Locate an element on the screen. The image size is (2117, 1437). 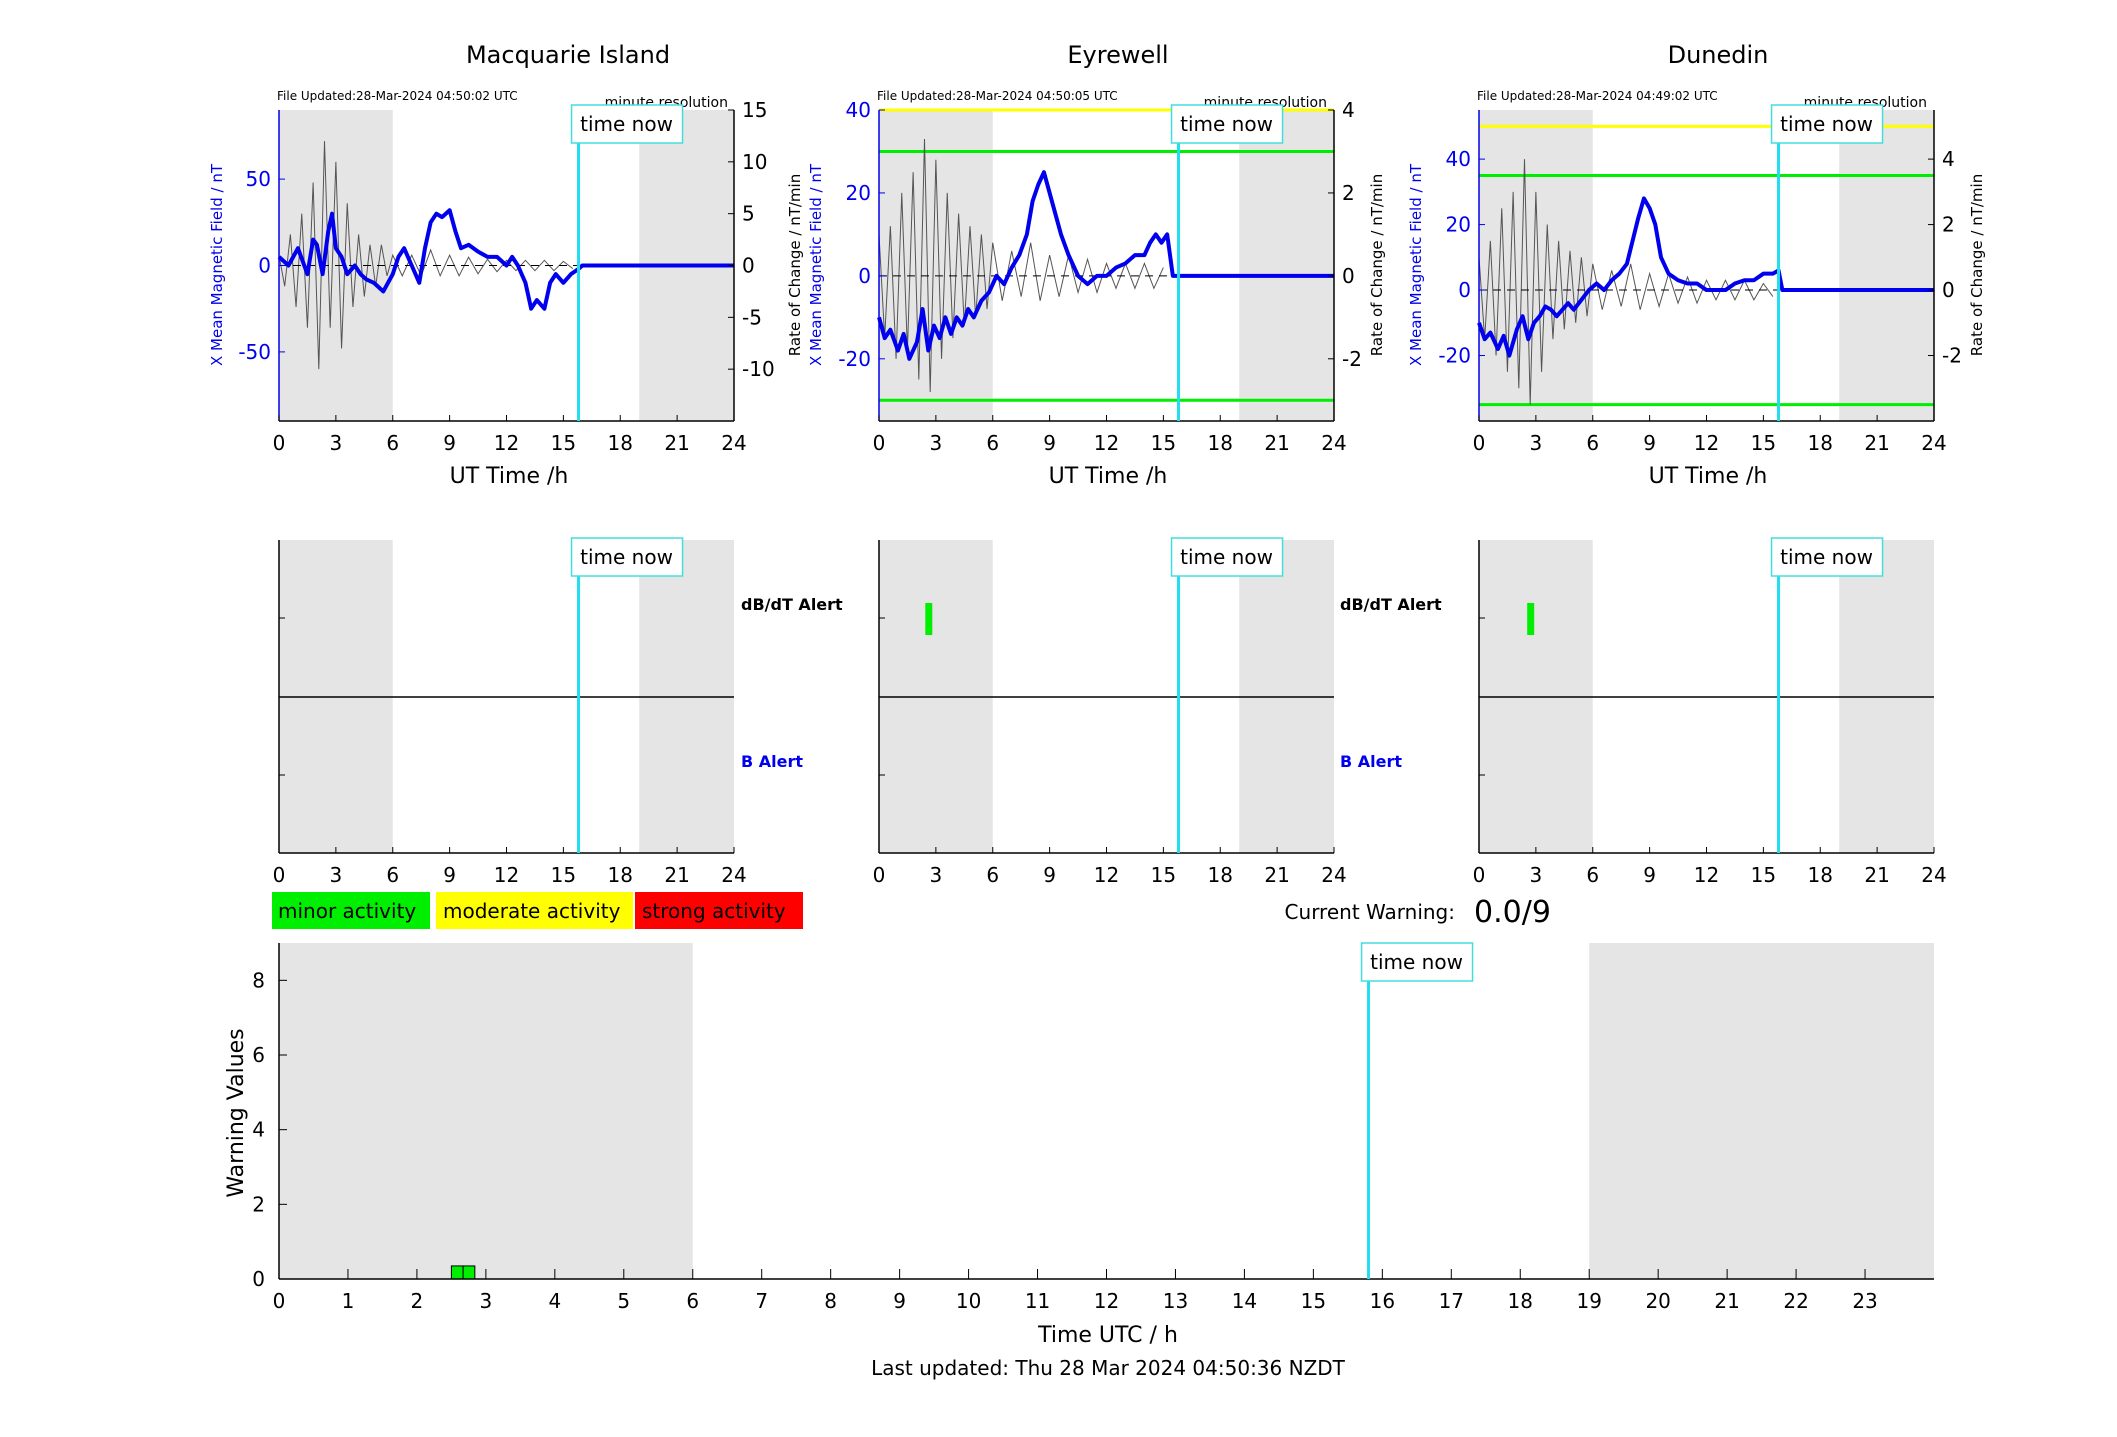
alert-0-time-now-label: time now is located at coordinates (626, 557).